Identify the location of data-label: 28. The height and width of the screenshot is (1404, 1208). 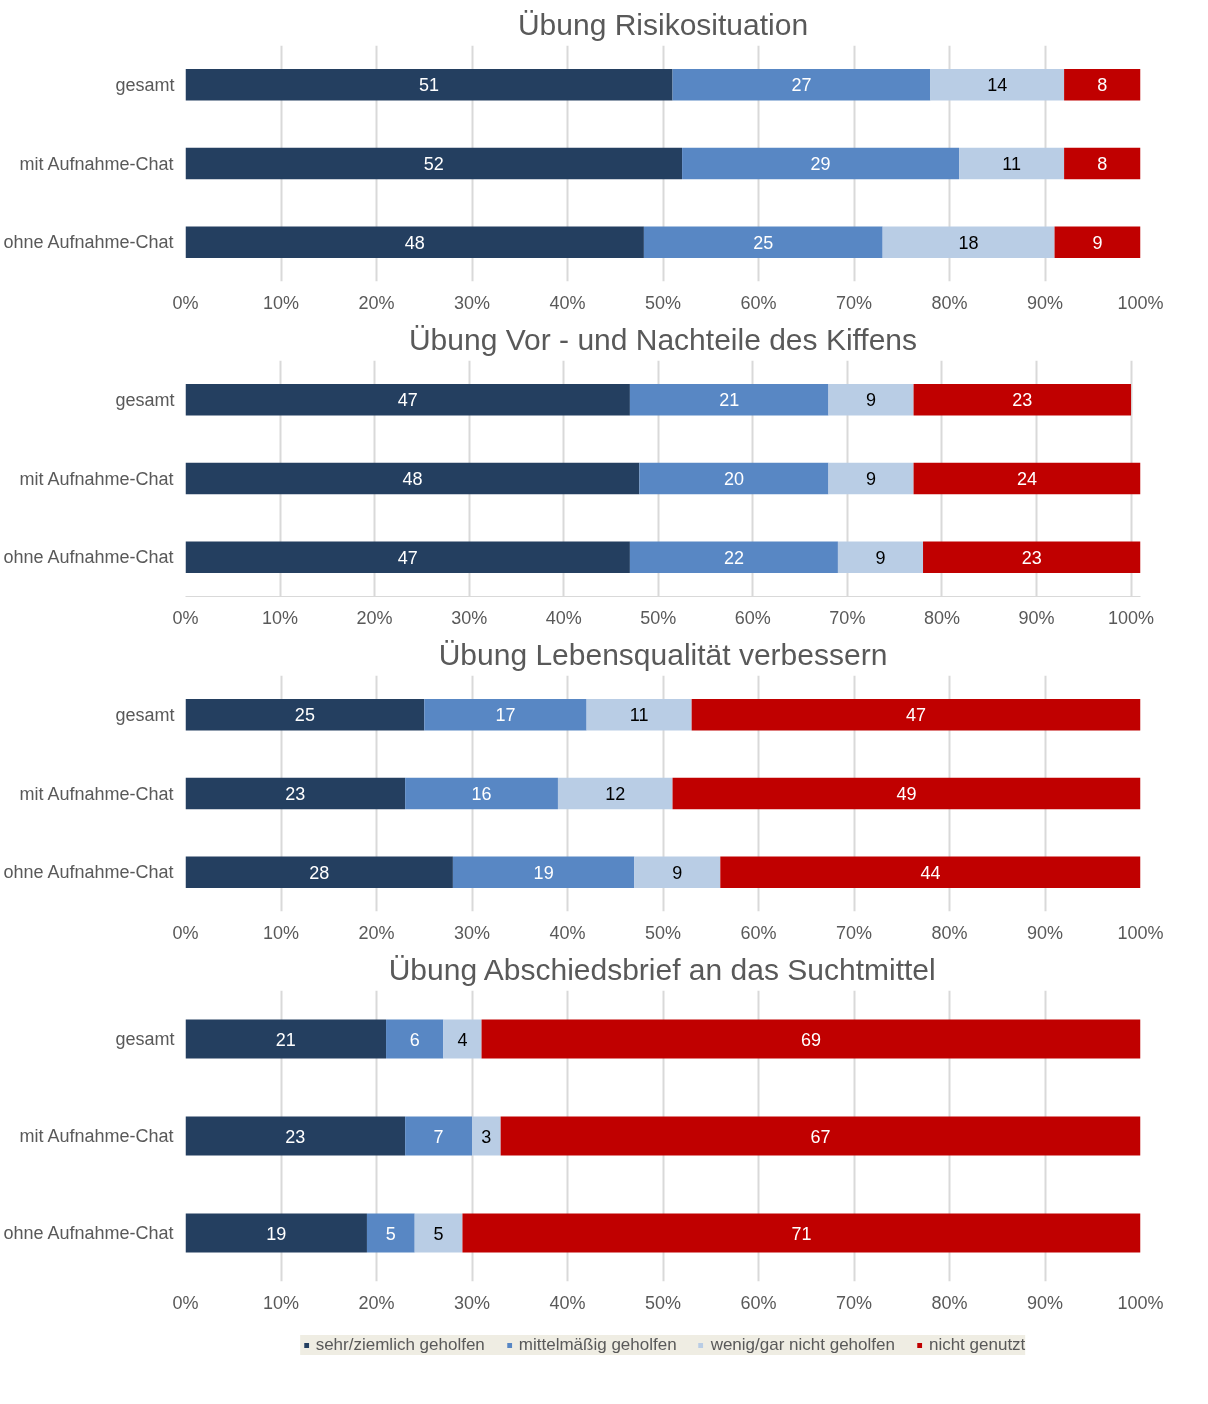
(319, 872).